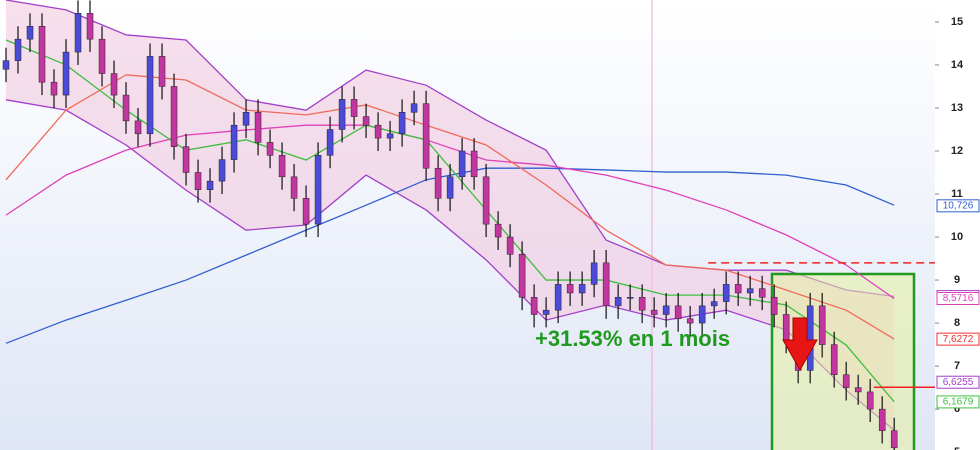 Image resolution: width=980 pixels, height=450 pixels. I want to click on price-marker-label: 10,726, so click(958, 205).